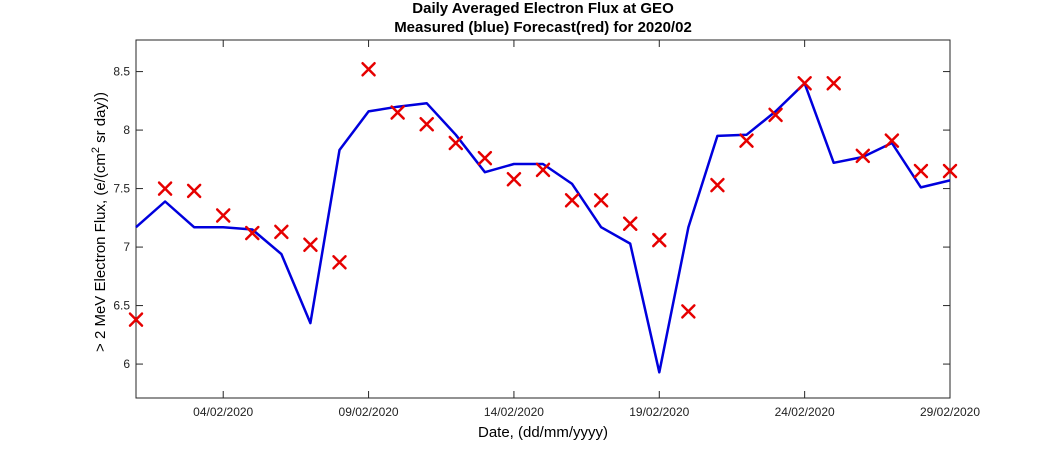 Image resolution: width=1050 pixels, height=450 pixels. Describe the element at coordinates (121, 306) in the screenshot. I see `y-tick-label: 6.5` at that location.